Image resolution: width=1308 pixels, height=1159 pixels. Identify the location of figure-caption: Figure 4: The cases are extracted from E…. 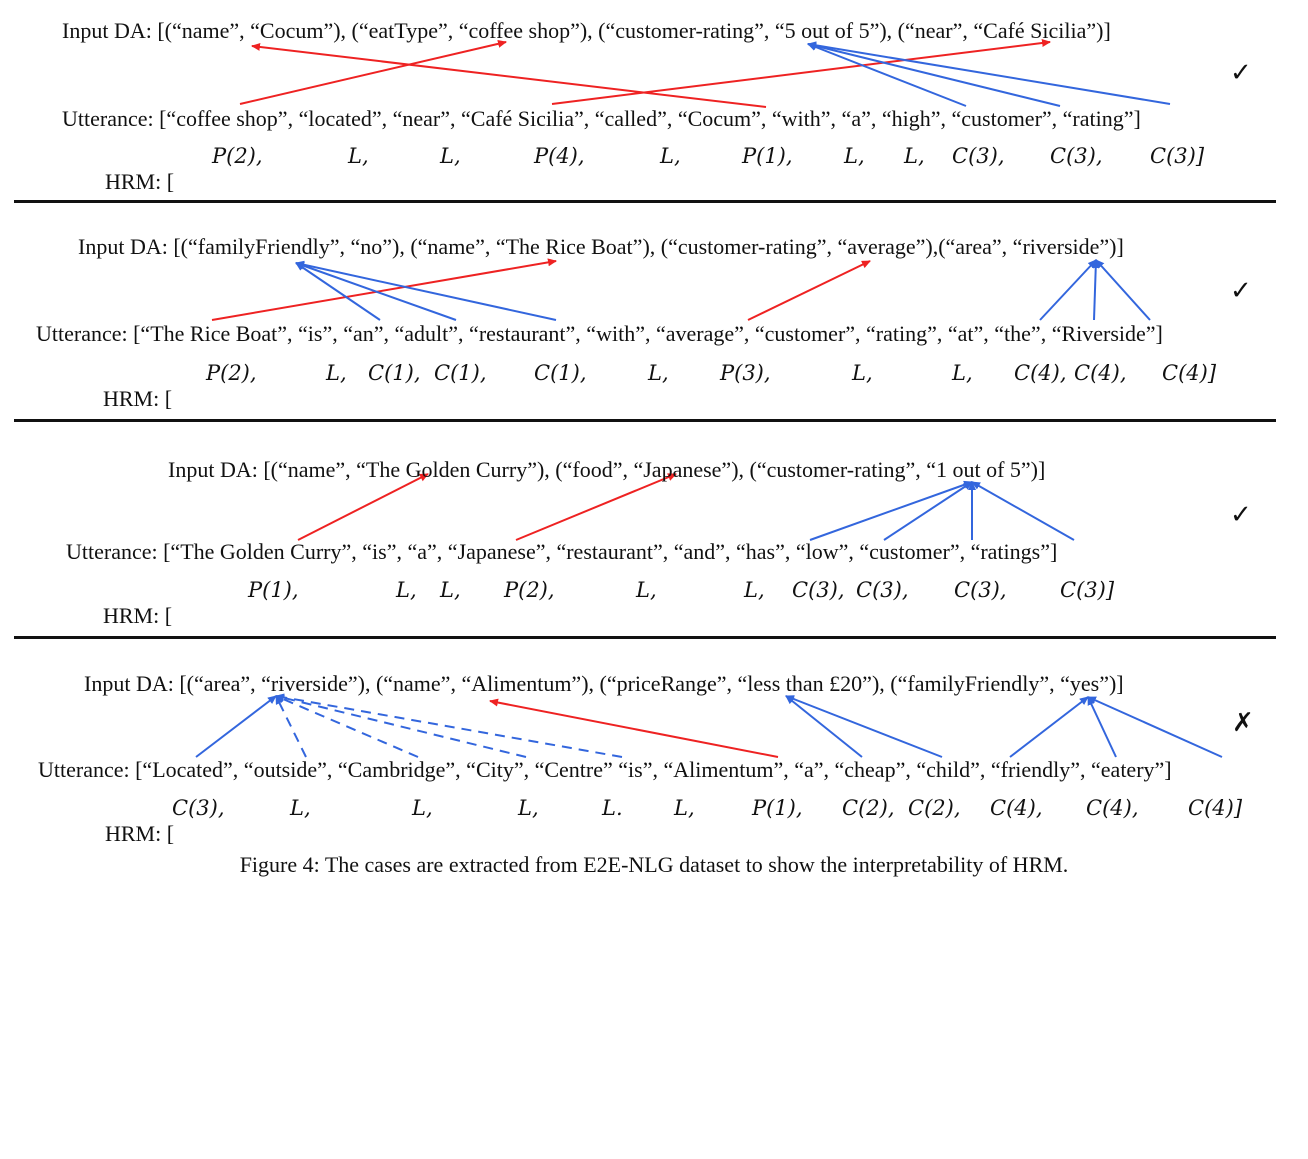
(654, 864).